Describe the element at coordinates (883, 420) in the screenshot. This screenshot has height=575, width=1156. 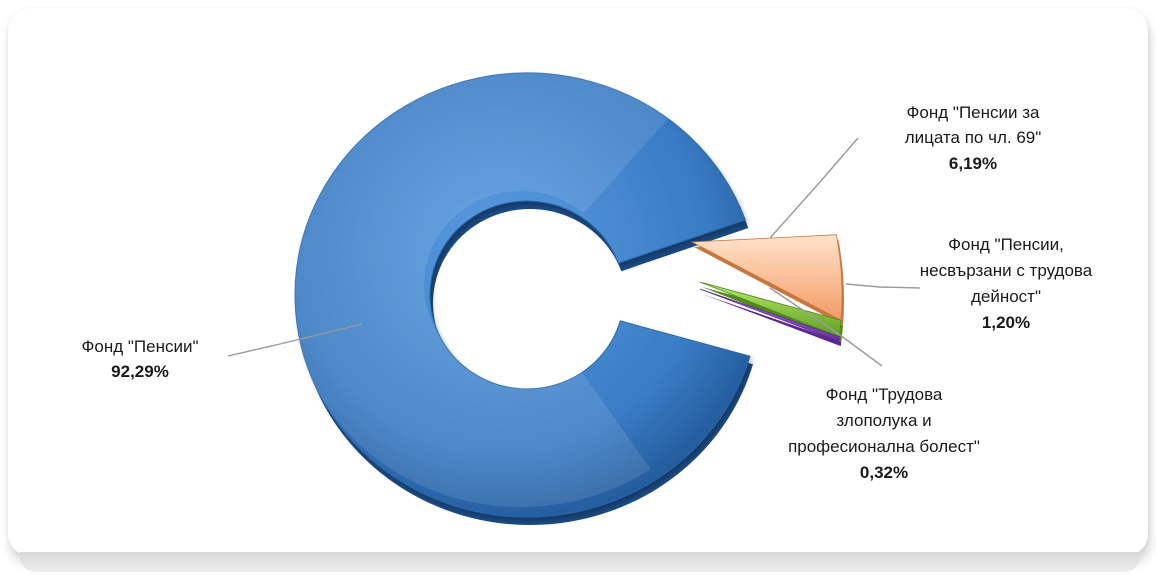
I see `label-accident-name-line2: злополука и` at that location.